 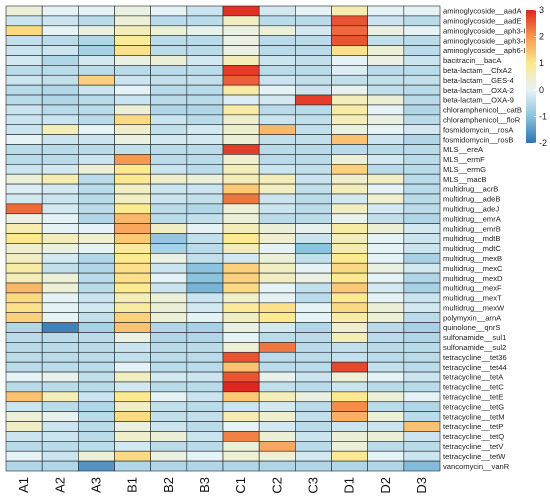 I want to click on row-label: tetracycline__tetP, so click(x=473, y=426).